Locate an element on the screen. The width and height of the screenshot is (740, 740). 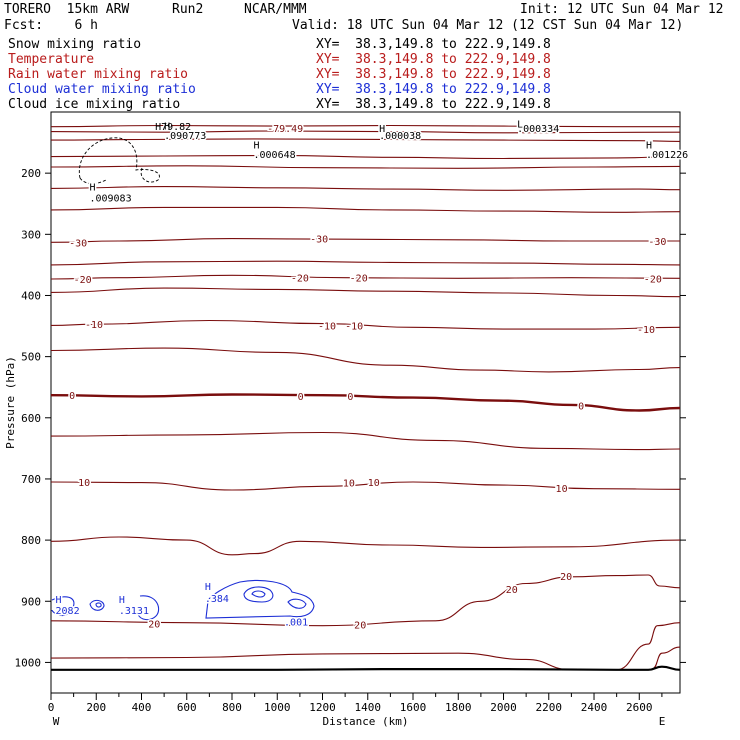
ice-label-4: H is located at coordinates (649, 145).